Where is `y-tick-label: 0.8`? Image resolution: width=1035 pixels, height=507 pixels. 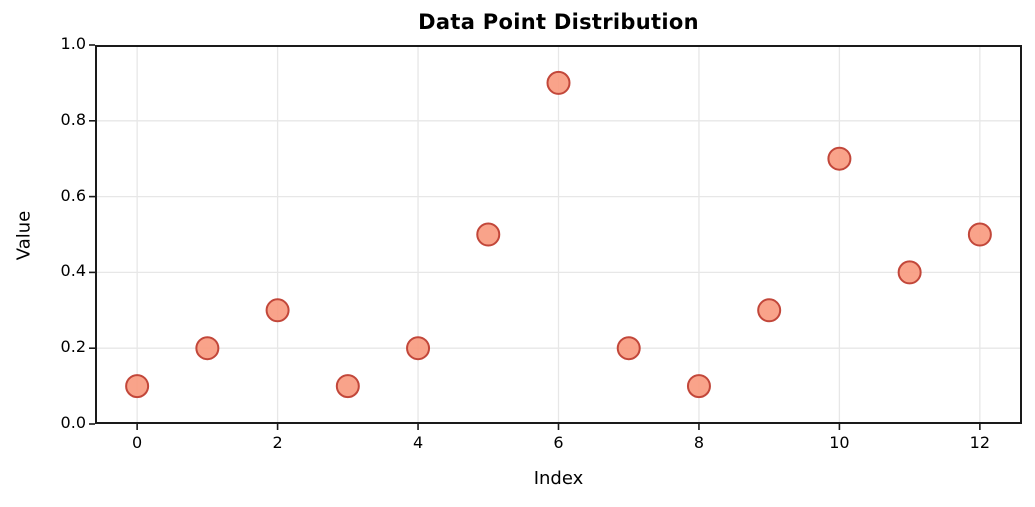
y-tick-label: 0.8 is located at coordinates (73, 119).